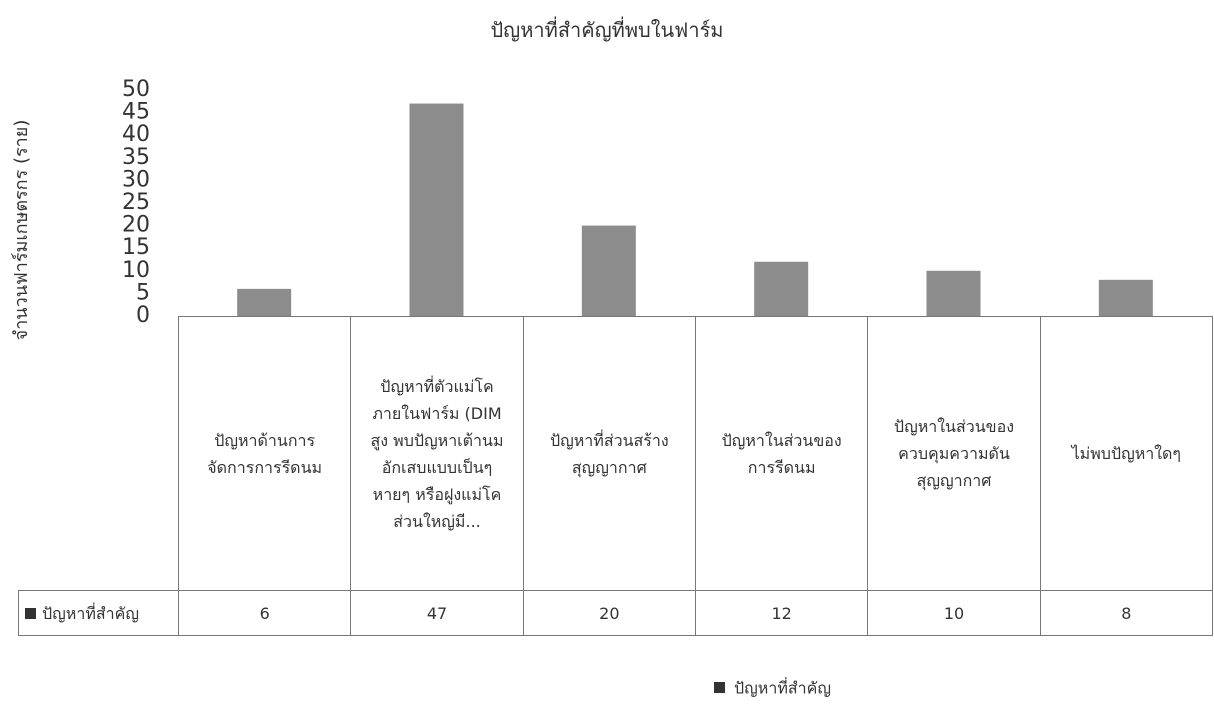 The image size is (1214, 706). What do you see at coordinates (143, 315) in the screenshot?
I see `y-tick-label: 0` at bounding box center [143, 315].